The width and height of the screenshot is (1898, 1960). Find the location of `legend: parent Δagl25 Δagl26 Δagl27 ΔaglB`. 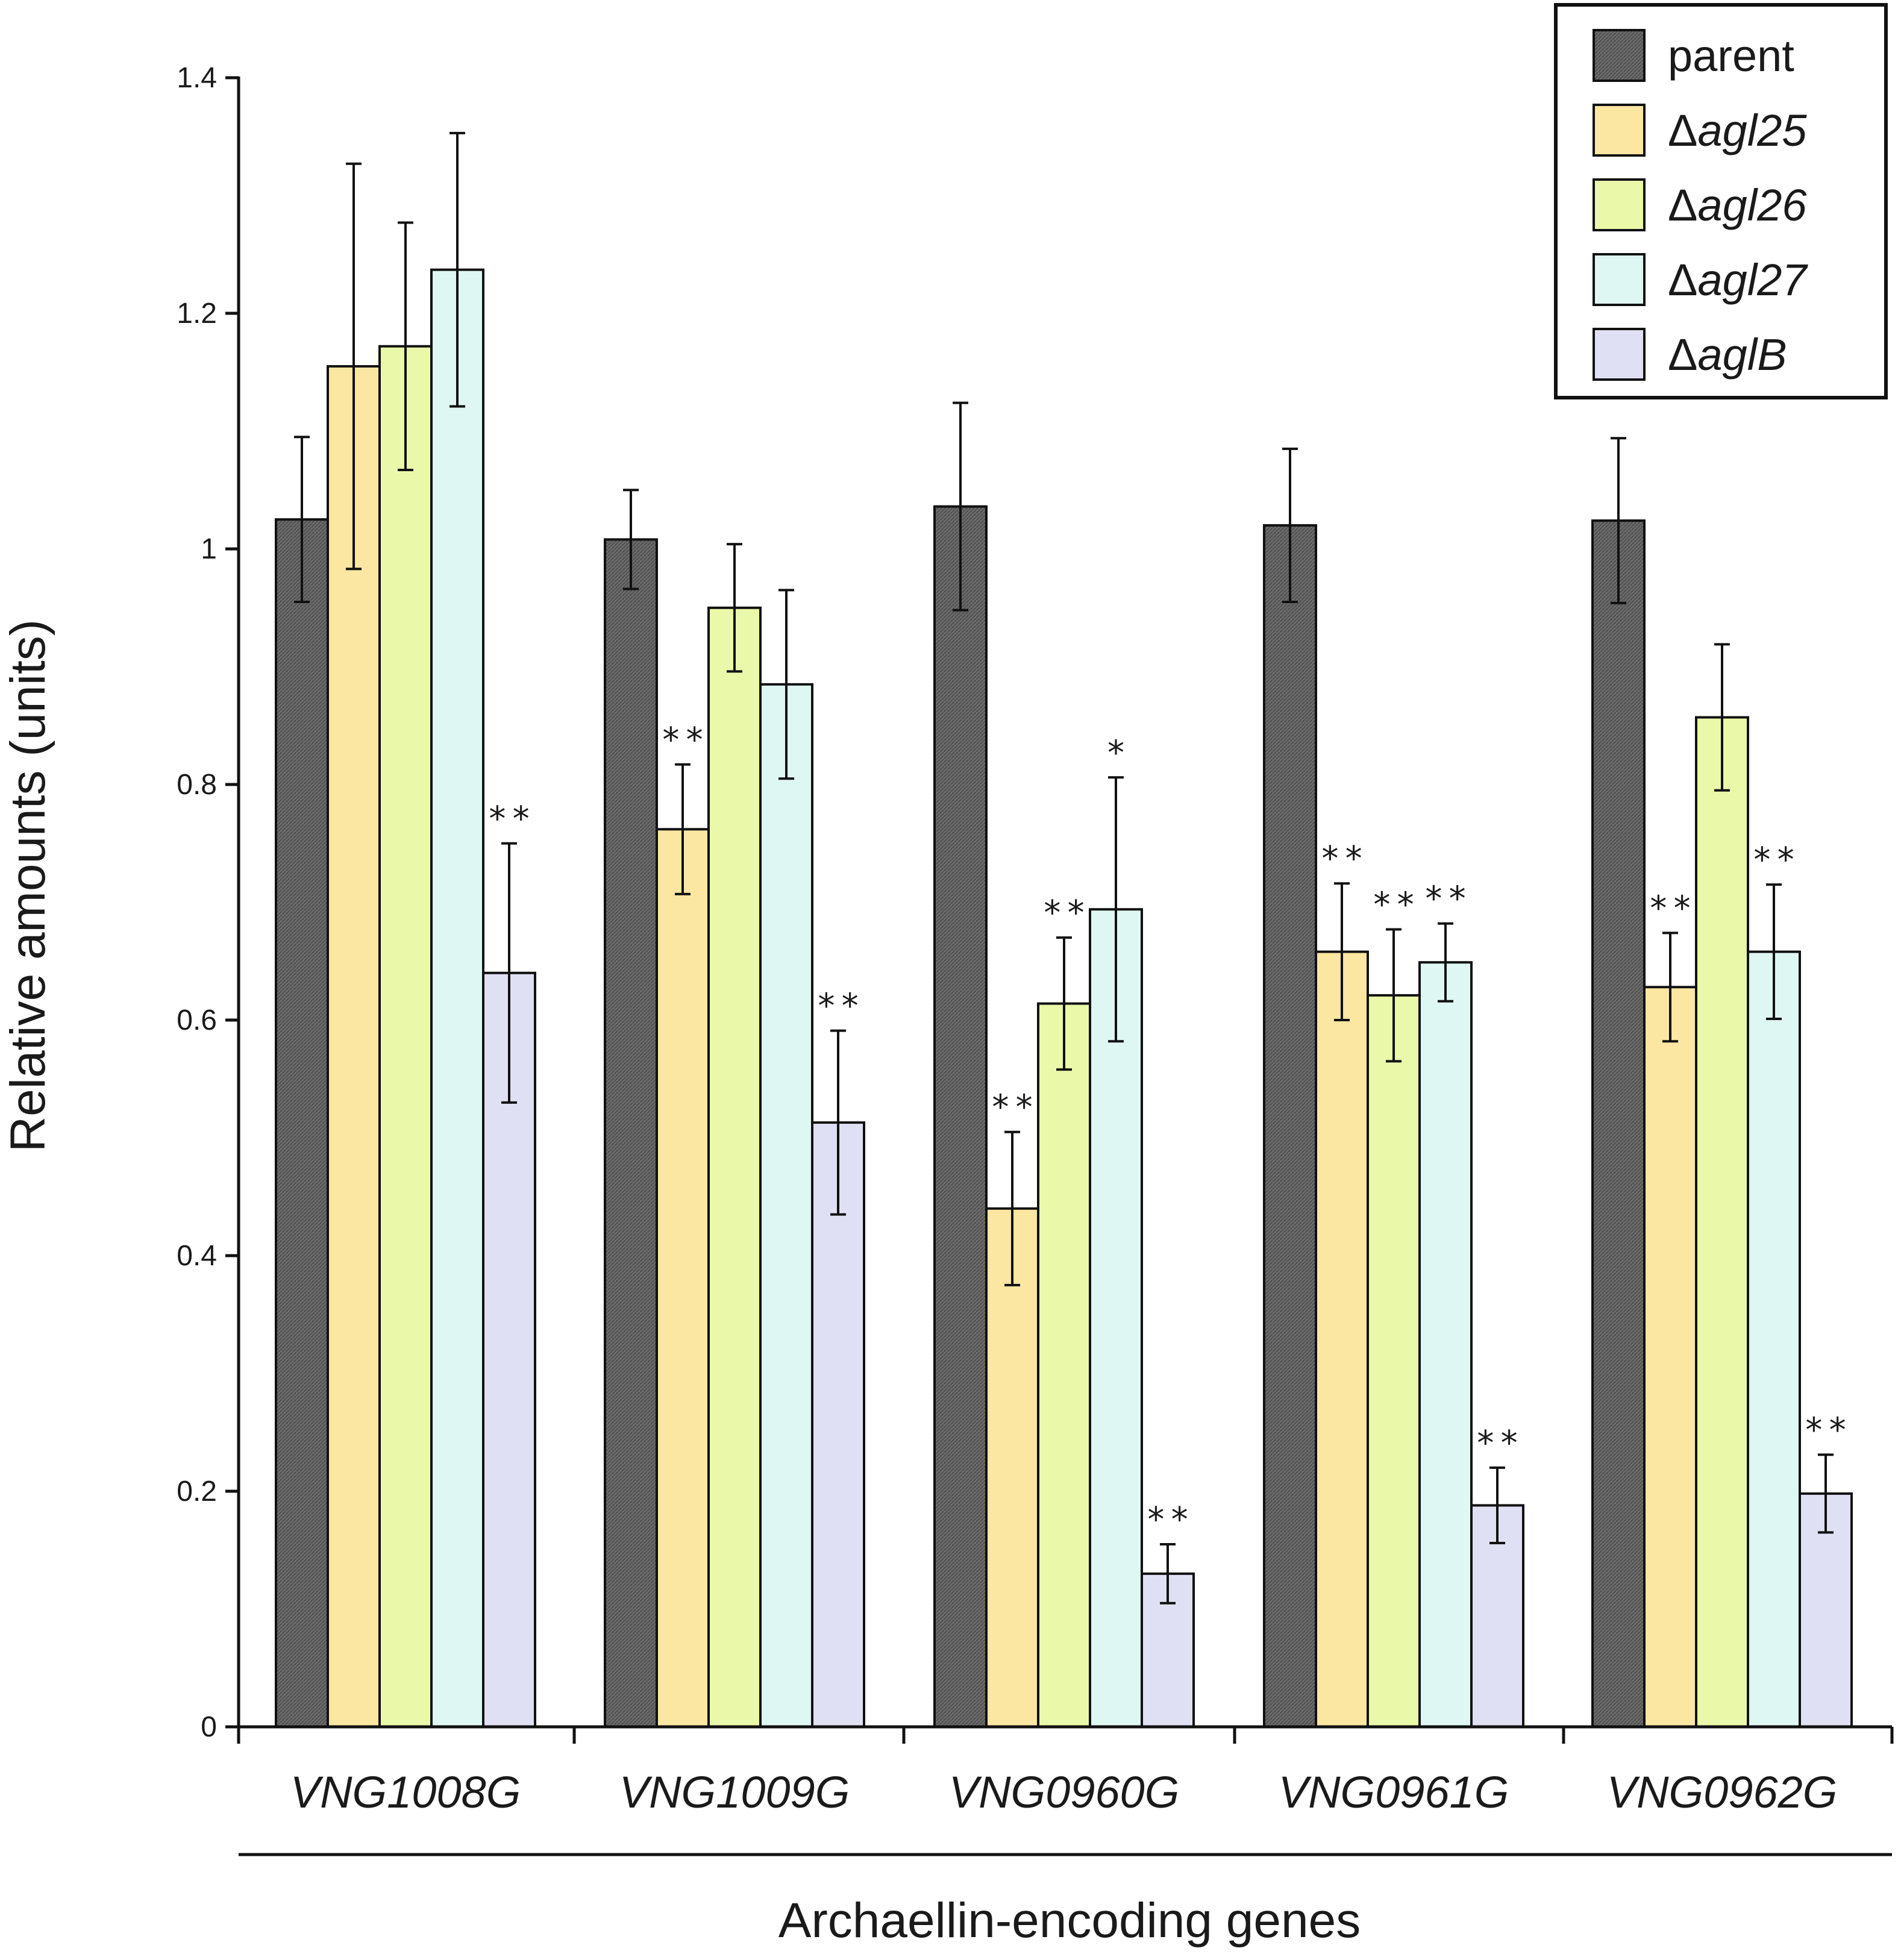

legend: parent Δagl25 Δagl26 Δagl27 ΔaglB is located at coordinates (1721, 201).